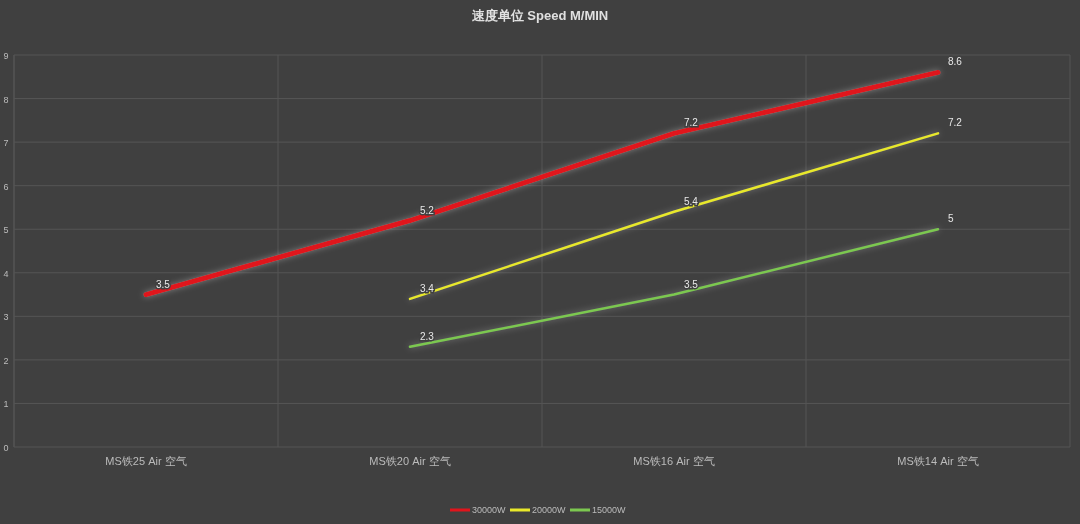 The height and width of the screenshot is (524, 1080). What do you see at coordinates (955, 62) in the screenshot?
I see `data-label: 8.6` at bounding box center [955, 62].